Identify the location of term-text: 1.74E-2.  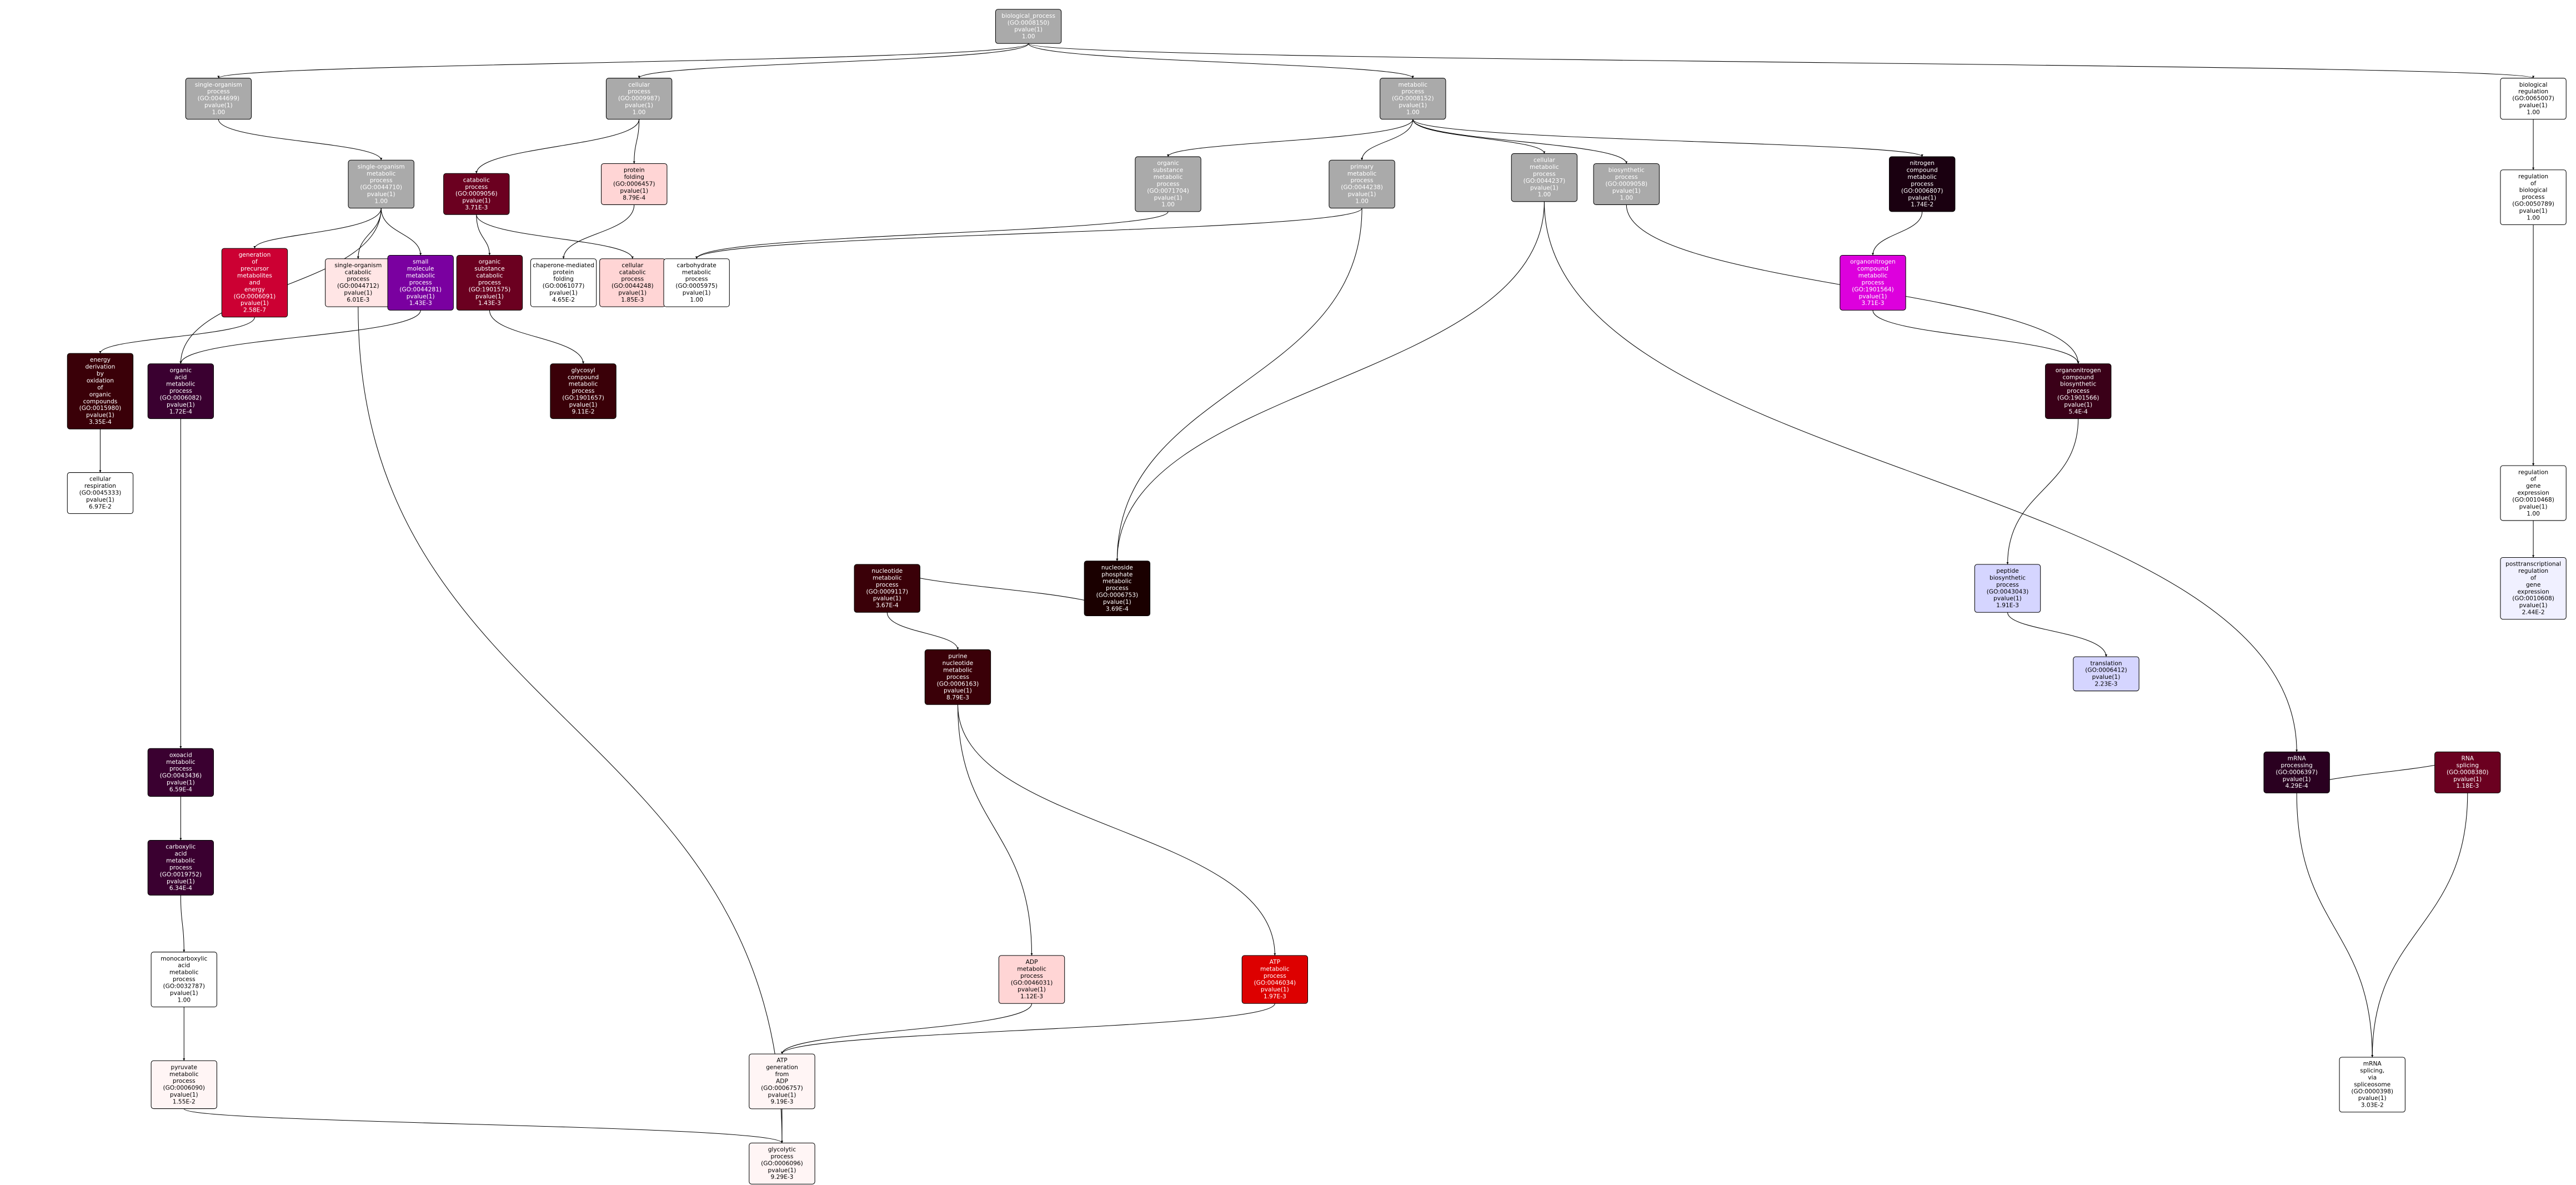
(1922, 205).